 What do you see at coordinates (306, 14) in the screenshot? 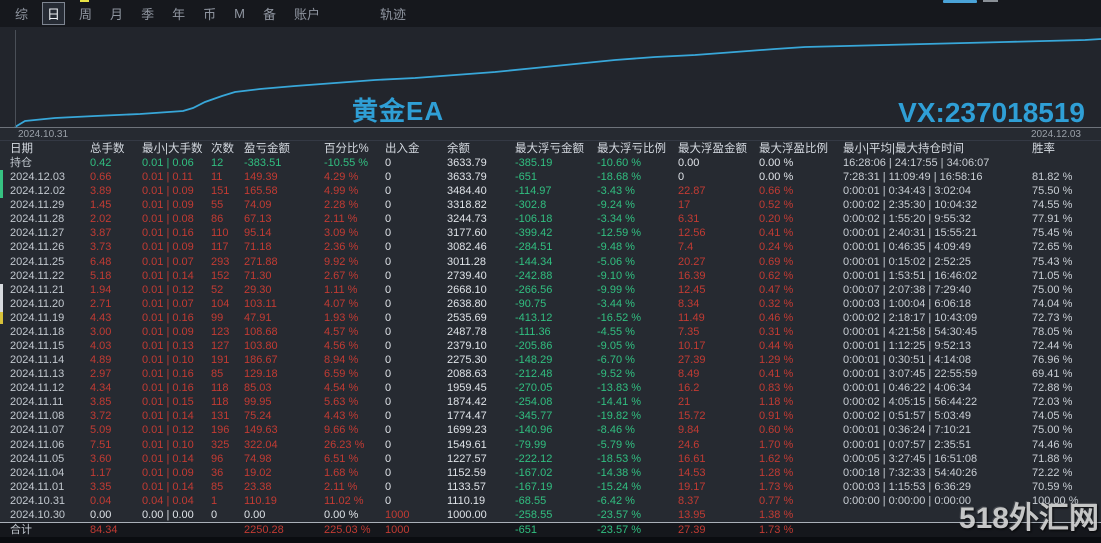
I see `menu-item-账户: 账户` at bounding box center [306, 14].